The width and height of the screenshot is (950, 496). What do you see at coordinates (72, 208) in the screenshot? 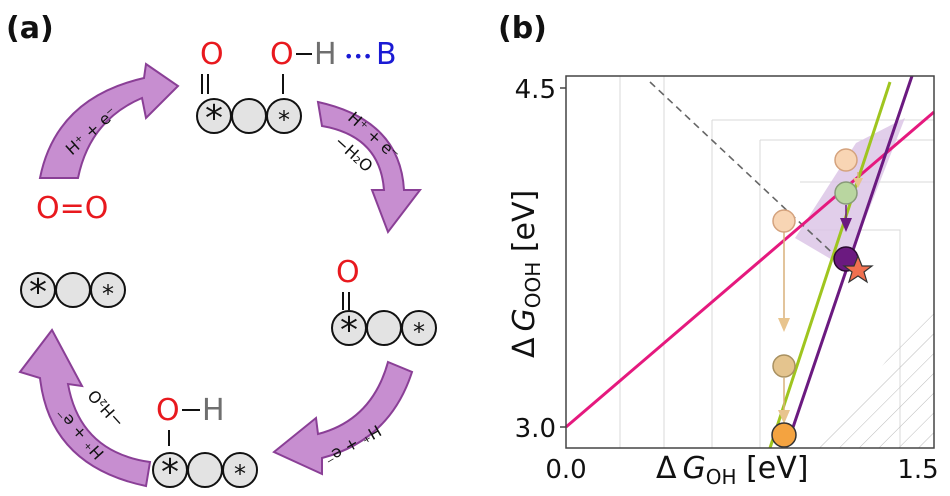
I see `dioxygen-molecule: O=O` at bounding box center [72, 208].